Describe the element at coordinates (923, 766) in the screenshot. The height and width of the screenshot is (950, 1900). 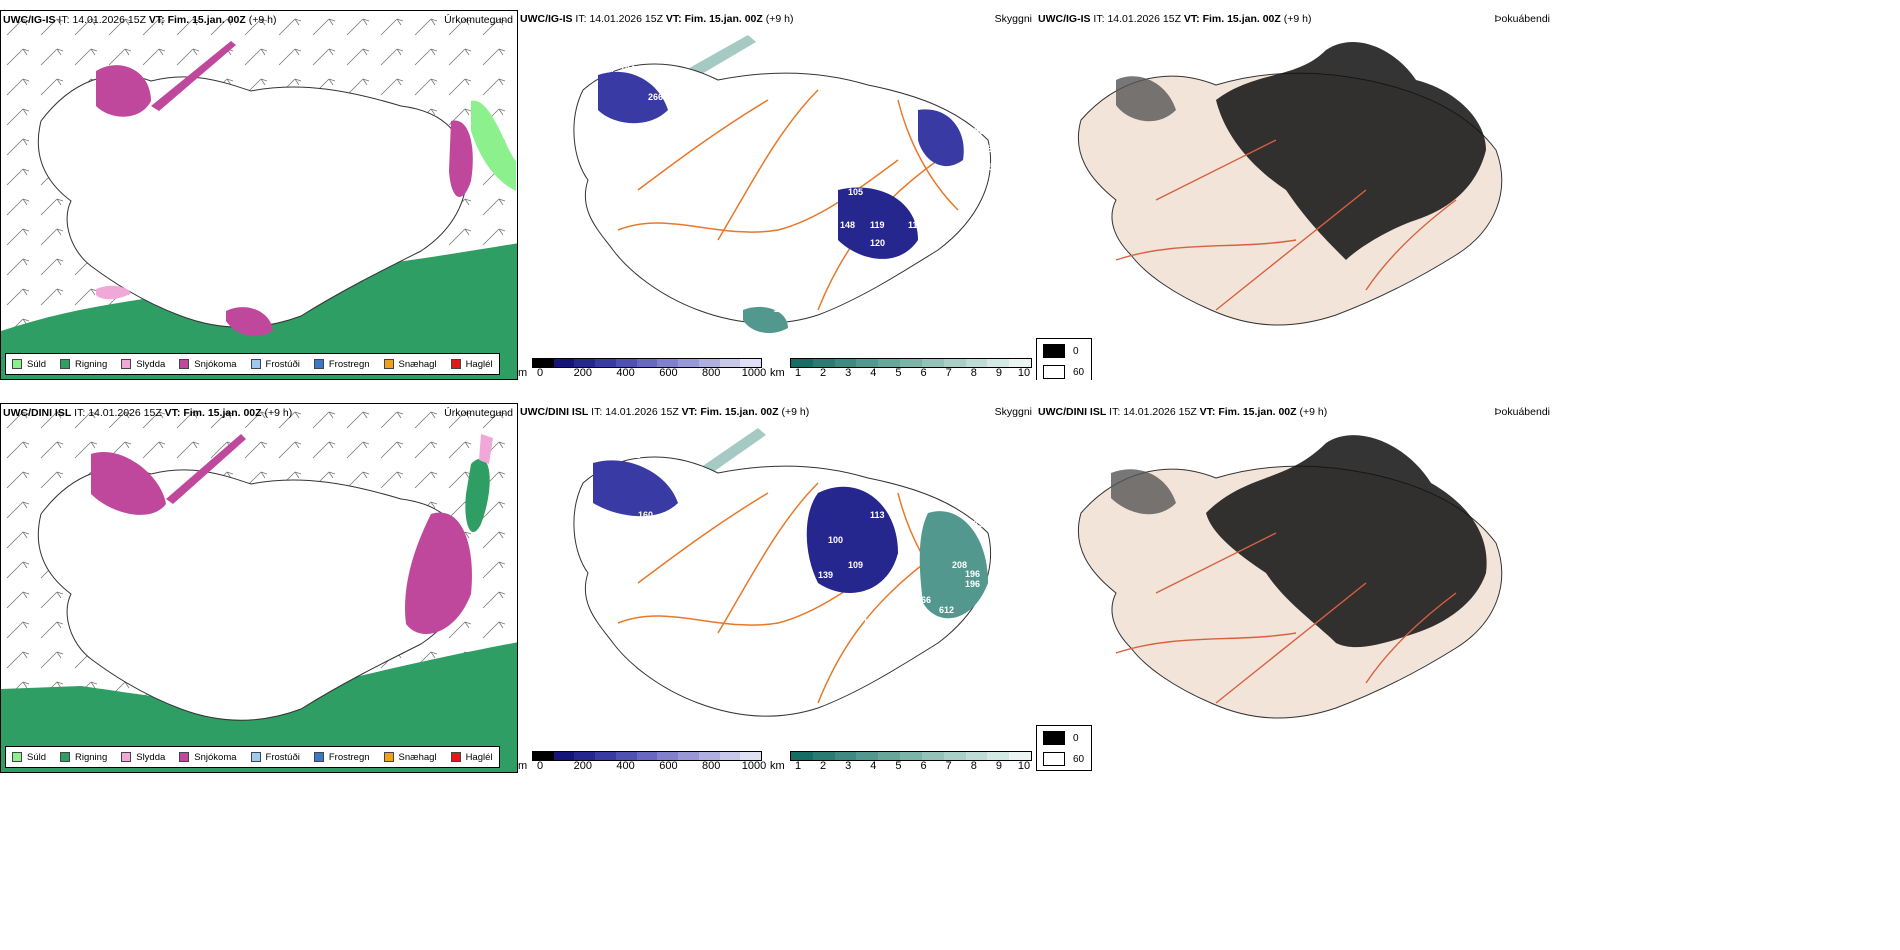
I see `colorbar-tick: 6` at that location.